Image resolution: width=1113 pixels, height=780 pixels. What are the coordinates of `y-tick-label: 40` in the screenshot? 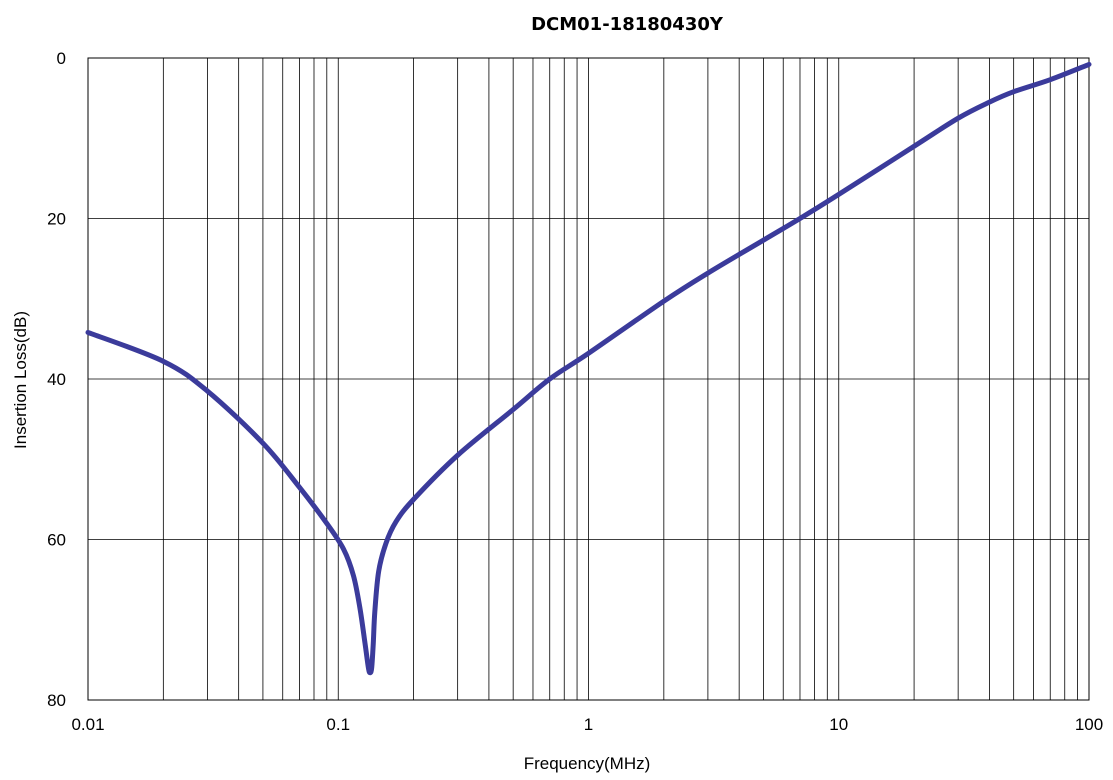 It's located at (56, 379).